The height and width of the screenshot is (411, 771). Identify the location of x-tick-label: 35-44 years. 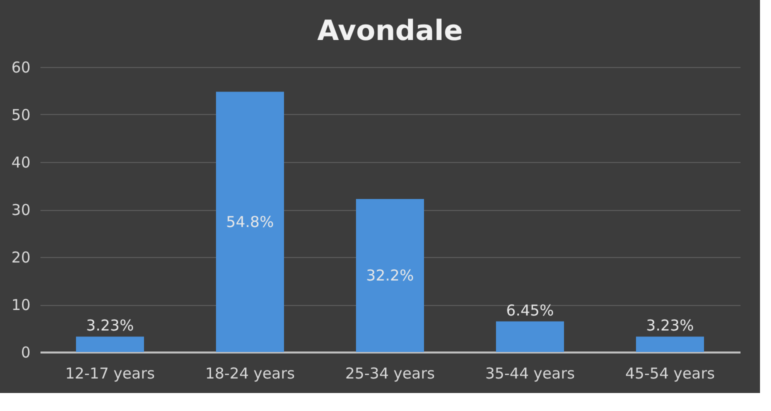
(530, 373).